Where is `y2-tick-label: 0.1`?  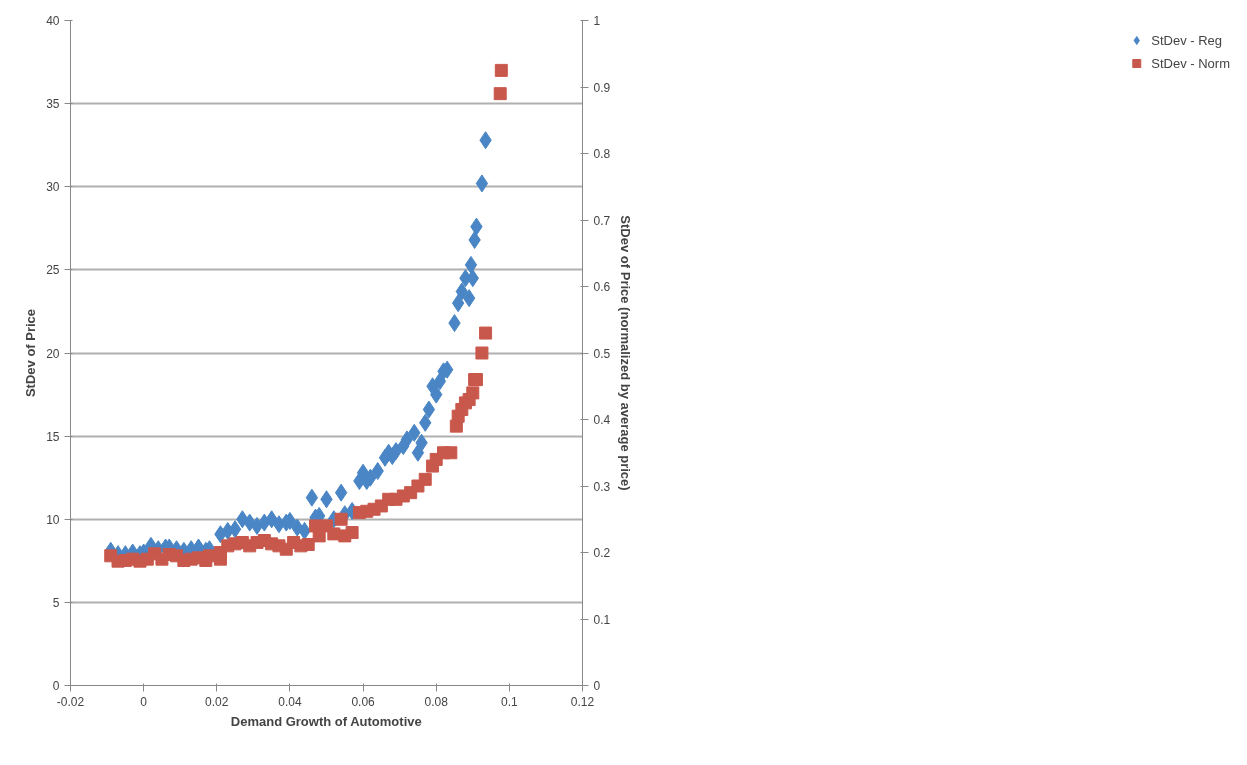 y2-tick-label: 0.1 is located at coordinates (602, 619).